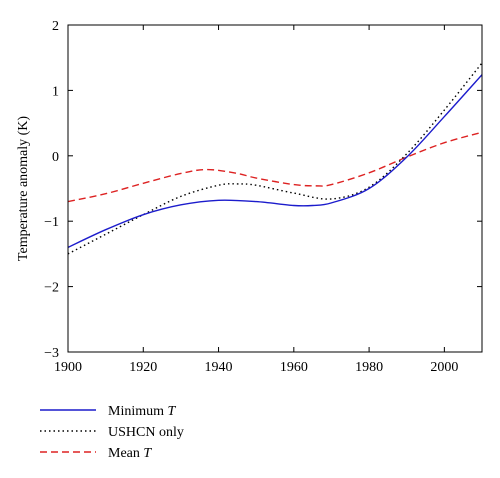 The image size is (500, 478). I want to click on y-tick-label: −1, so click(51, 222).